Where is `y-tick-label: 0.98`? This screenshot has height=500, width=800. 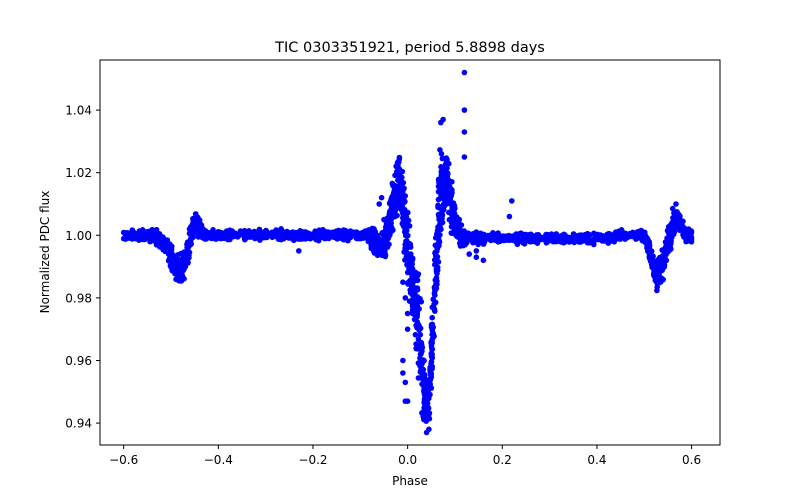
y-tick-label: 0.98 is located at coordinates (78, 298).